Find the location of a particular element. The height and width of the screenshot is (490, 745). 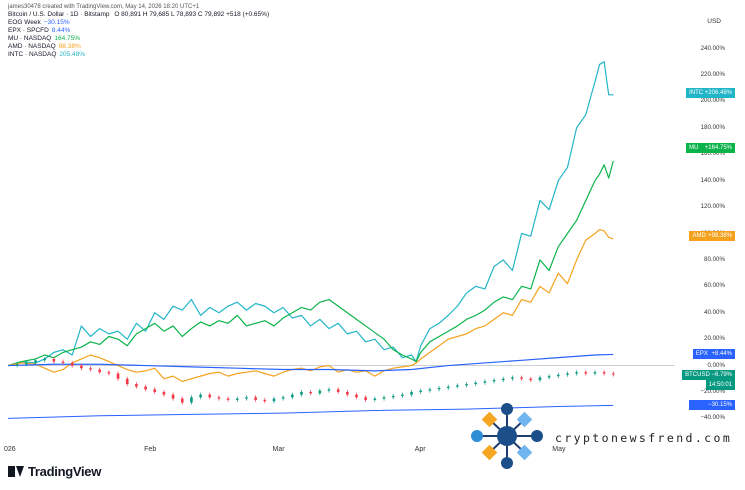

x-tick-label: 026 is located at coordinates (10, 449).